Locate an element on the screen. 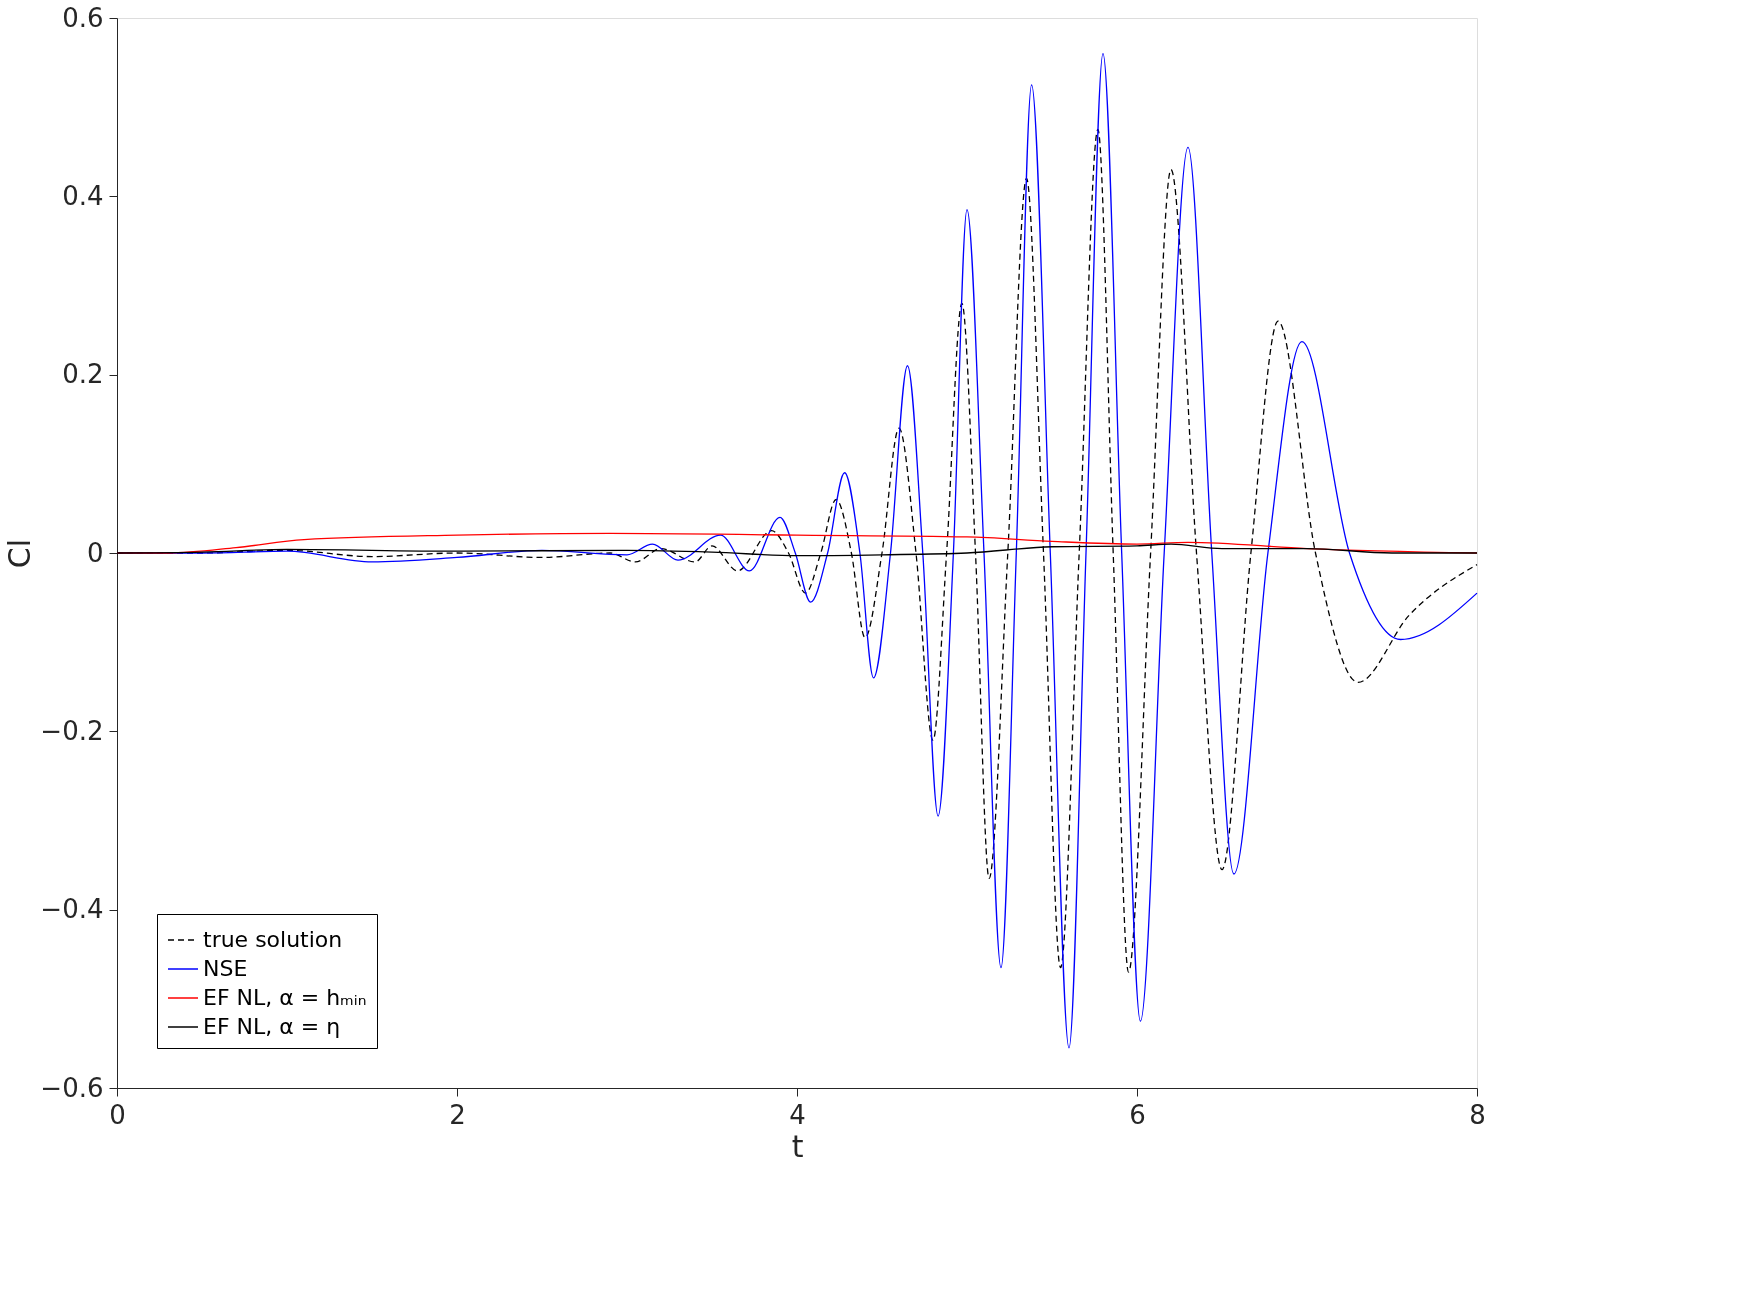 The height and width of the screenshot is (1313, 1750). legend-label: NSE is located at coordinates (225, 968).